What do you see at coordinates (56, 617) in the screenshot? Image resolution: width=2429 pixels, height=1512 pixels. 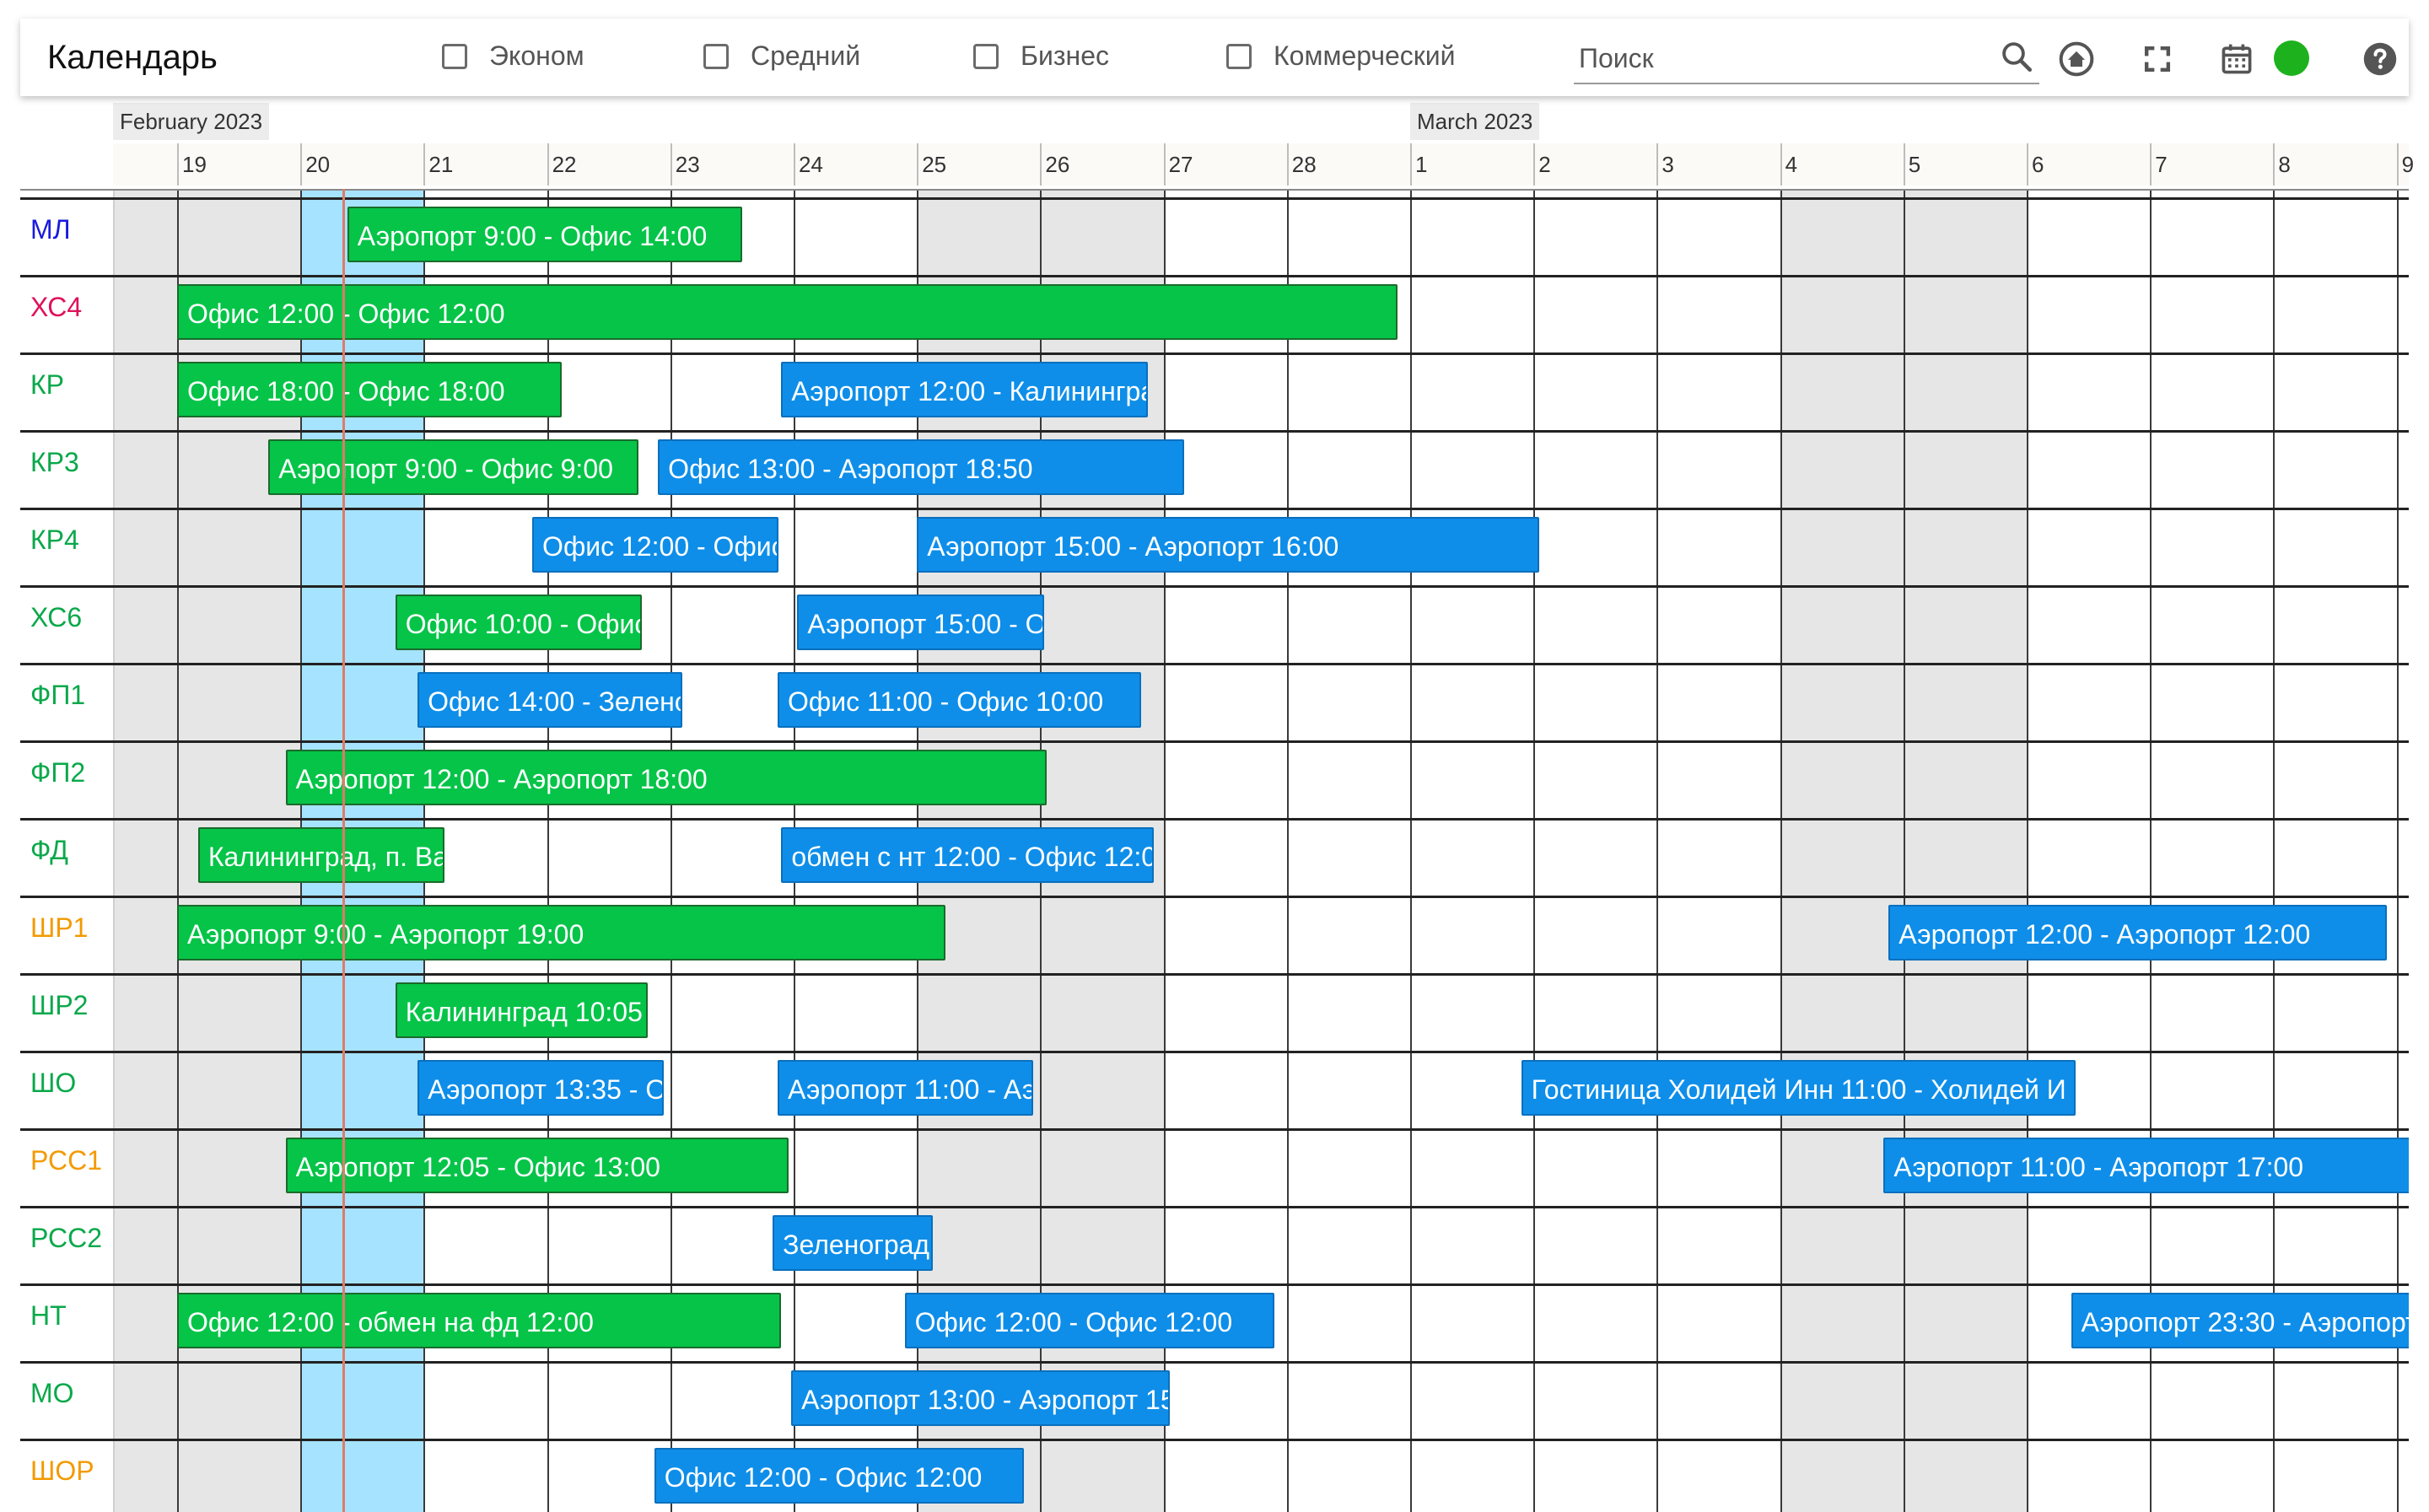 I see `vehicle-label: ХС6` at bounding box center [56, 617].